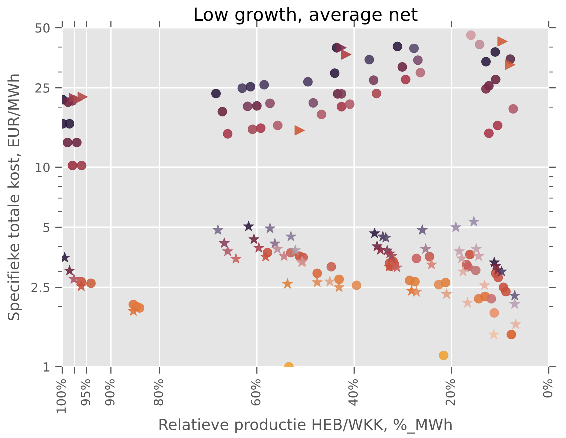  What do you see at coordinates (41, 287) in the screenshot?
I see `y-tick-label: 2.5` at bounding box center [41, 287].